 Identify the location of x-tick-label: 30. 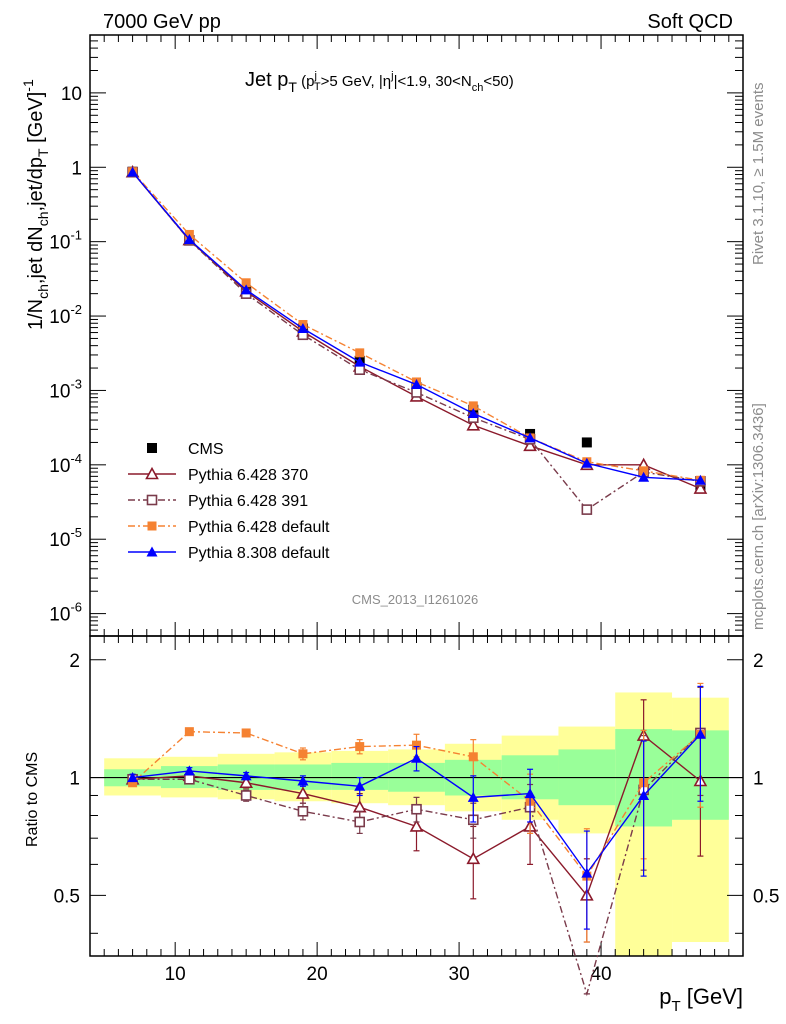
(459, 974).